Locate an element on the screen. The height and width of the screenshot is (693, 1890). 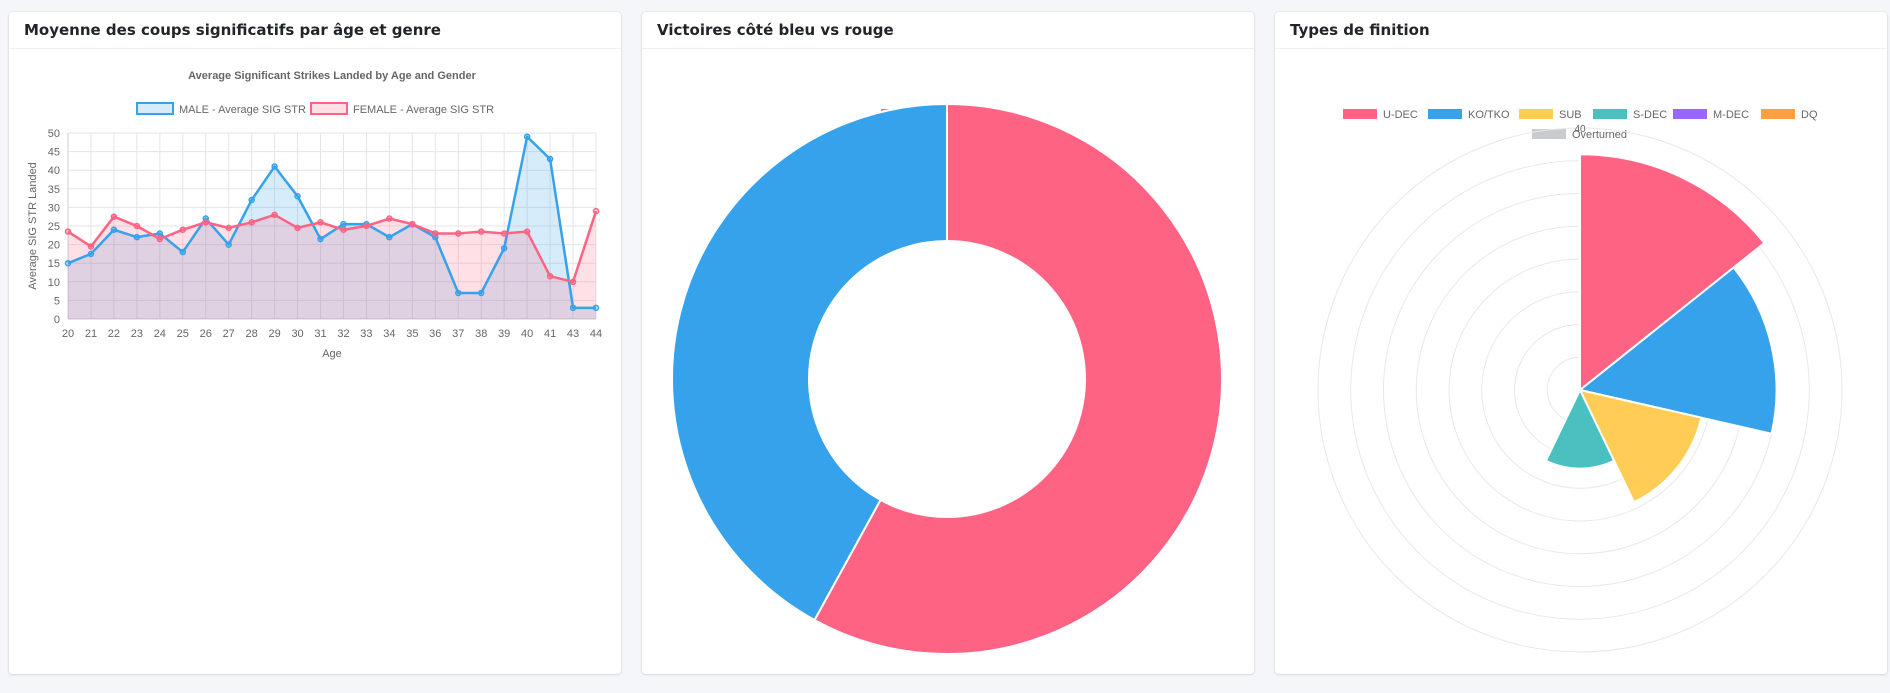
y-tick-label: 25 is located at coordinates (54, 227).